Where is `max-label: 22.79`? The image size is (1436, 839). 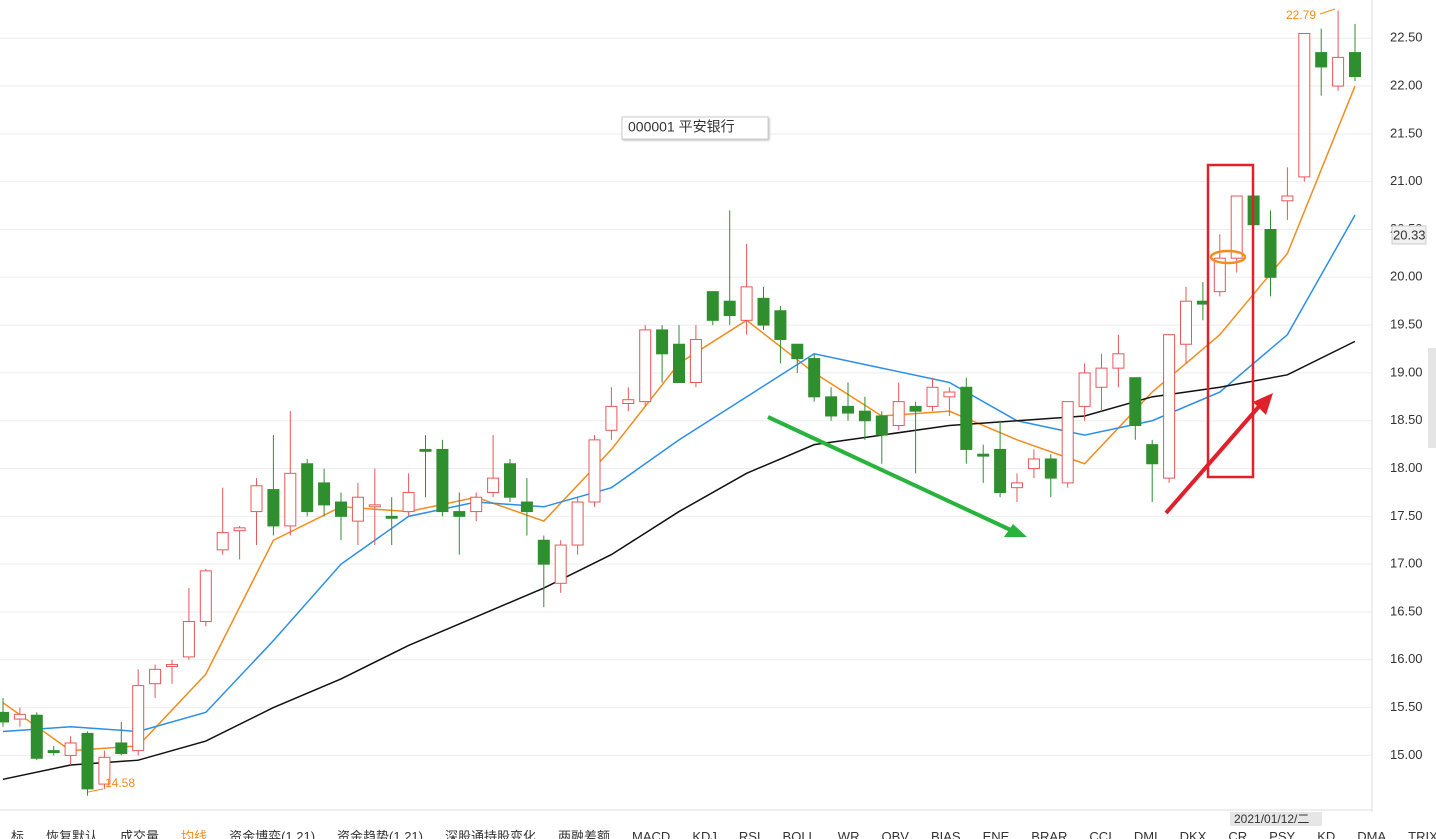
max-label: 22.79 is located at coordinates (1301, 15).